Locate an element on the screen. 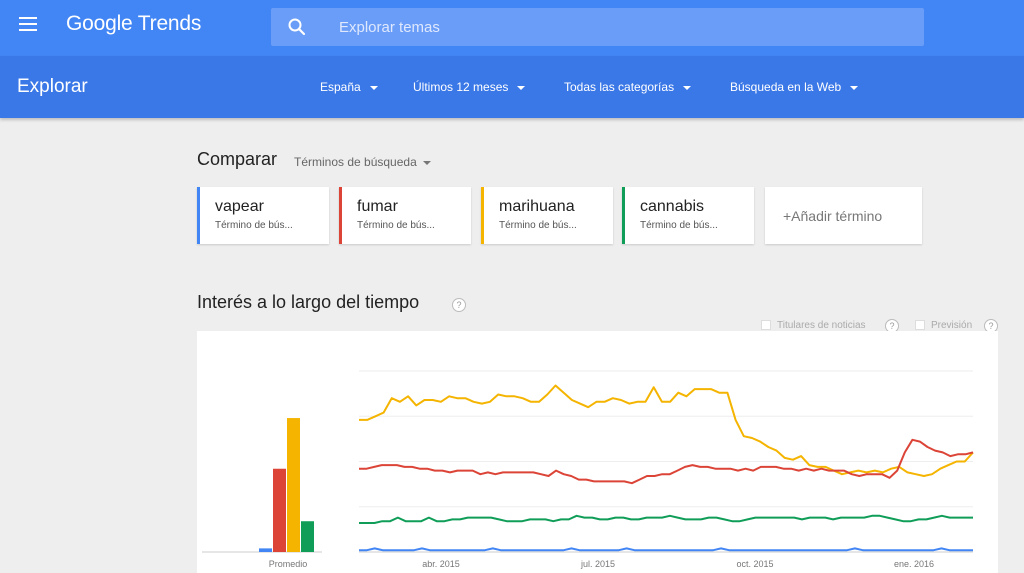 The height and width of the screenshot is (573, 1024). forecast-toggle: Previsión is located at coordinates (943, 325).